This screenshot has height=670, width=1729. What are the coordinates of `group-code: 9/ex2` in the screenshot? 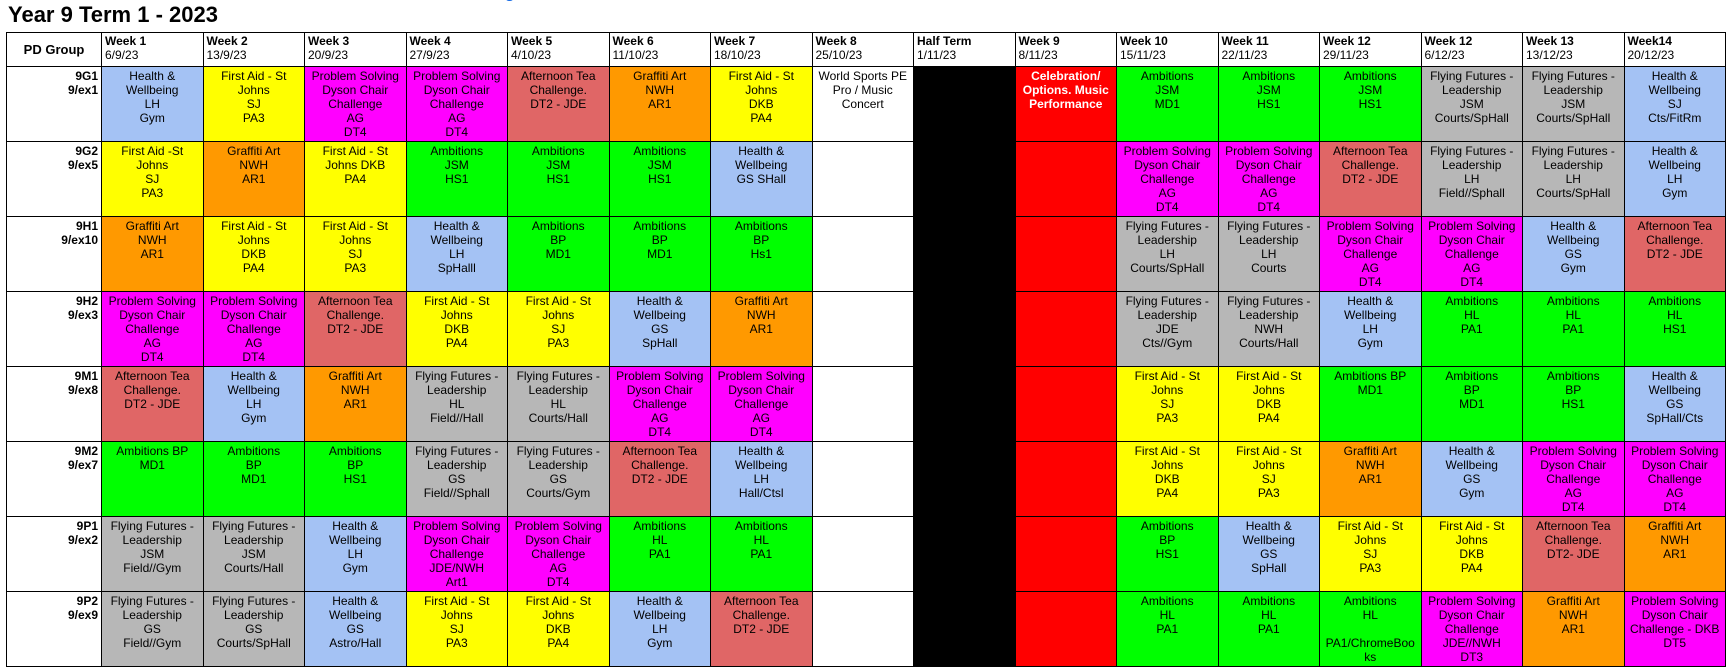 It's located at (82, 540).